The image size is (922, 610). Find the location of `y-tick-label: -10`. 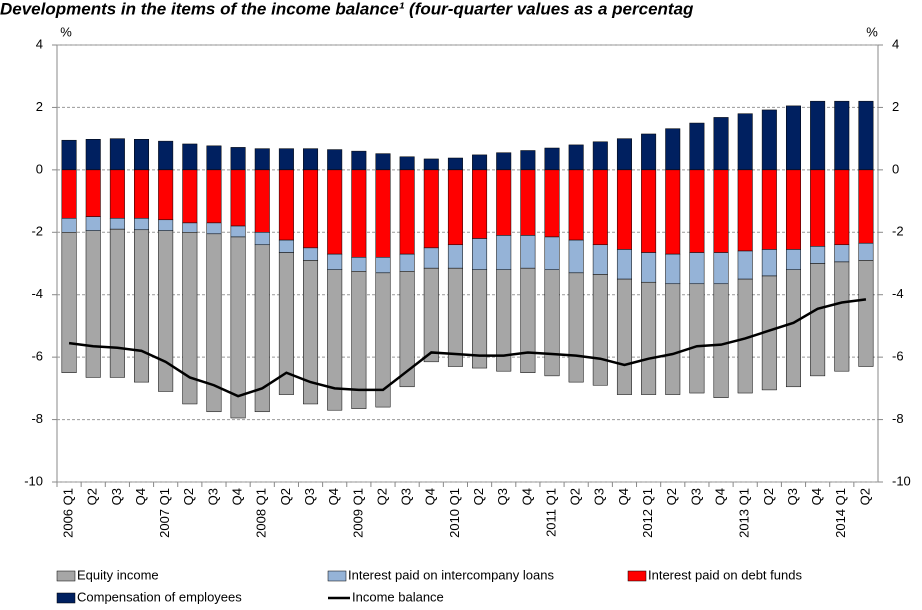

y-tick-label: -10 is located at coordinates (33, 480).